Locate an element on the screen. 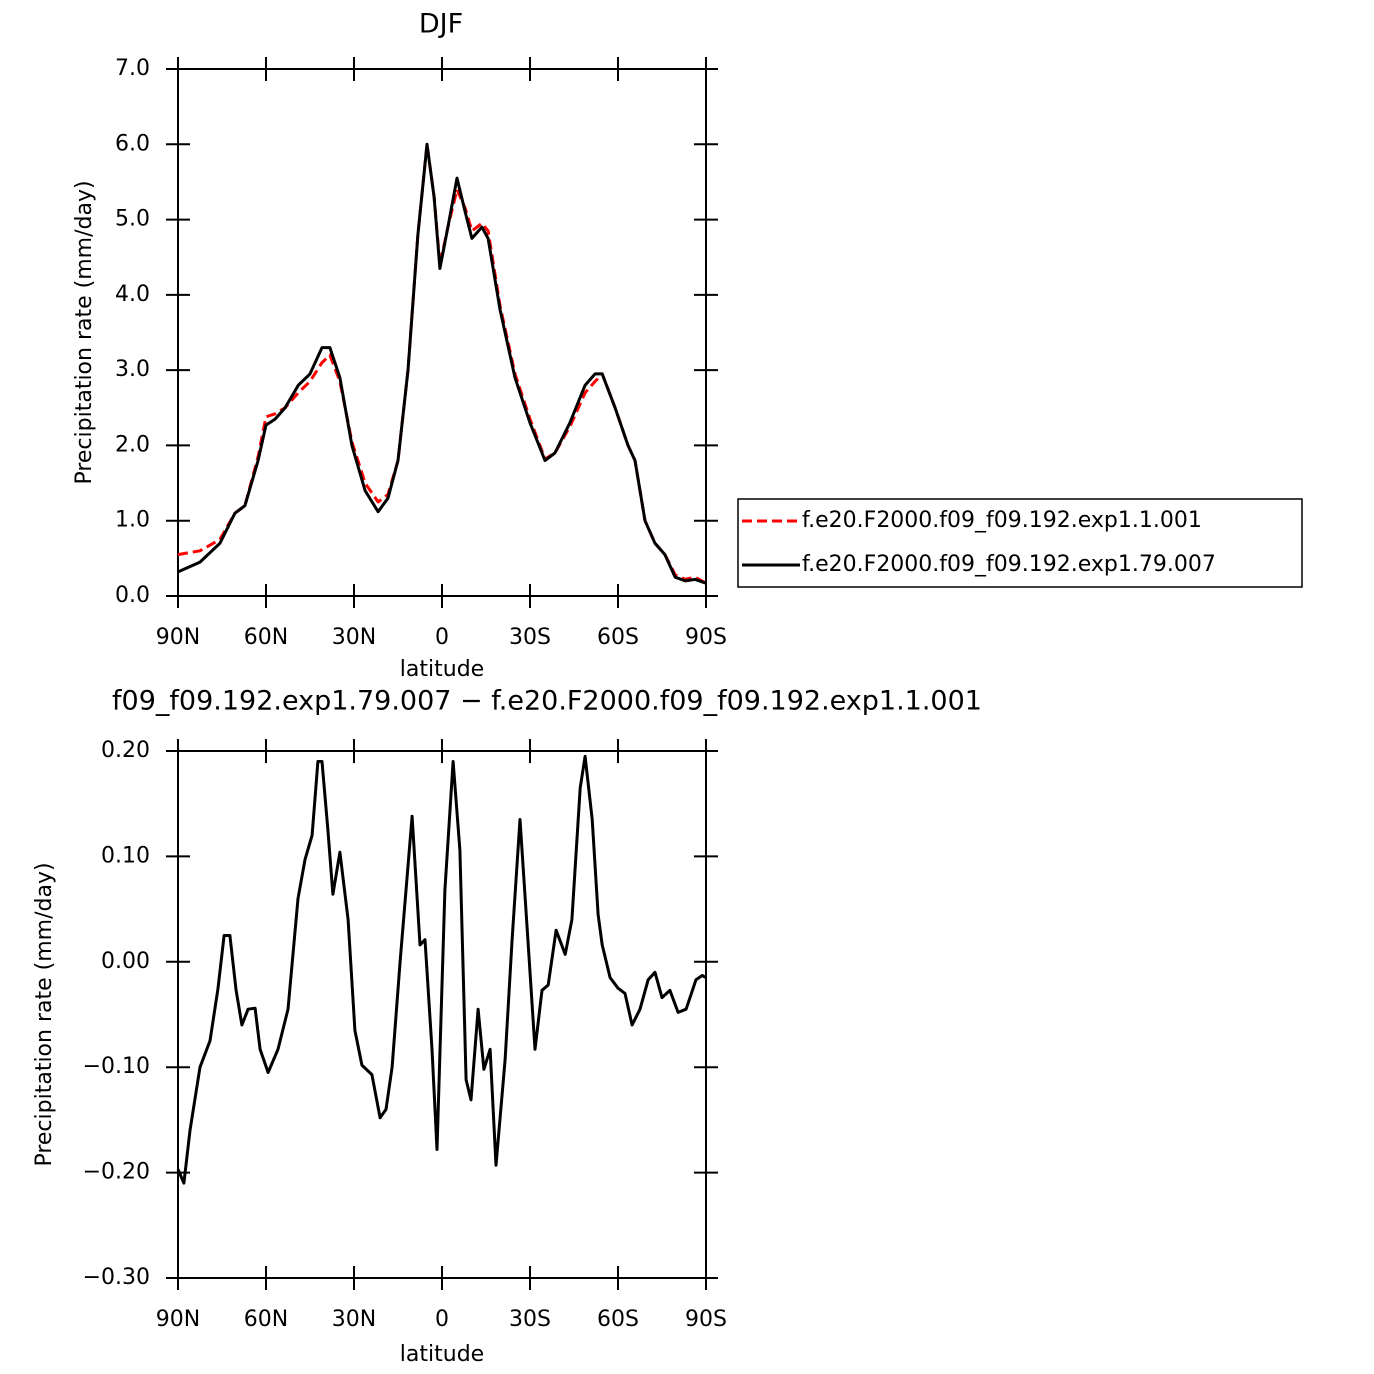  chart-title: DJF is located at coordinates (441, 24).